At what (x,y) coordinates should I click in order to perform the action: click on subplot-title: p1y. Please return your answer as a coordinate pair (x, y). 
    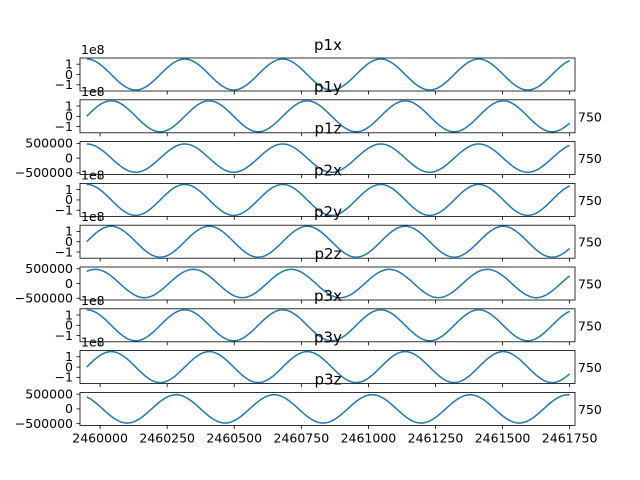
    Looking at the image, I should click on (328, 87).